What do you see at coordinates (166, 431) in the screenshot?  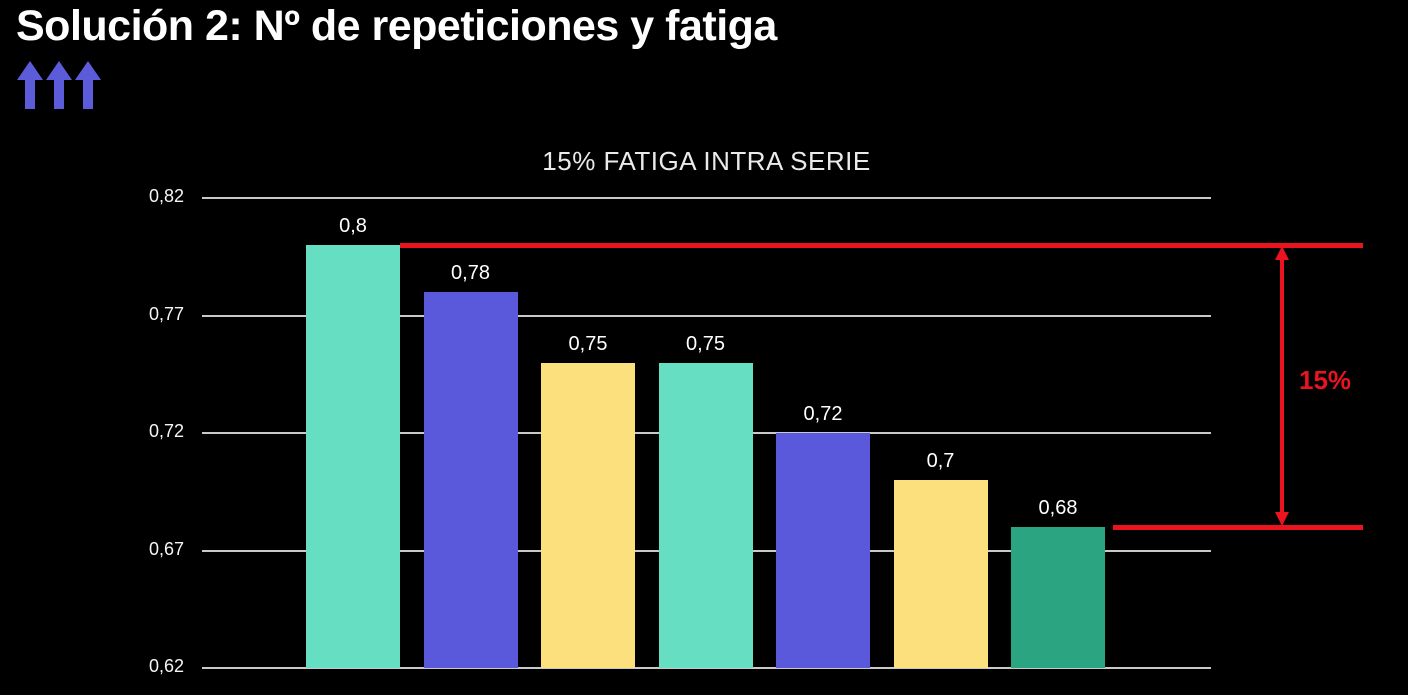 I see `y-axis-tick-label: 0,72` at bounding box center [166, 431].